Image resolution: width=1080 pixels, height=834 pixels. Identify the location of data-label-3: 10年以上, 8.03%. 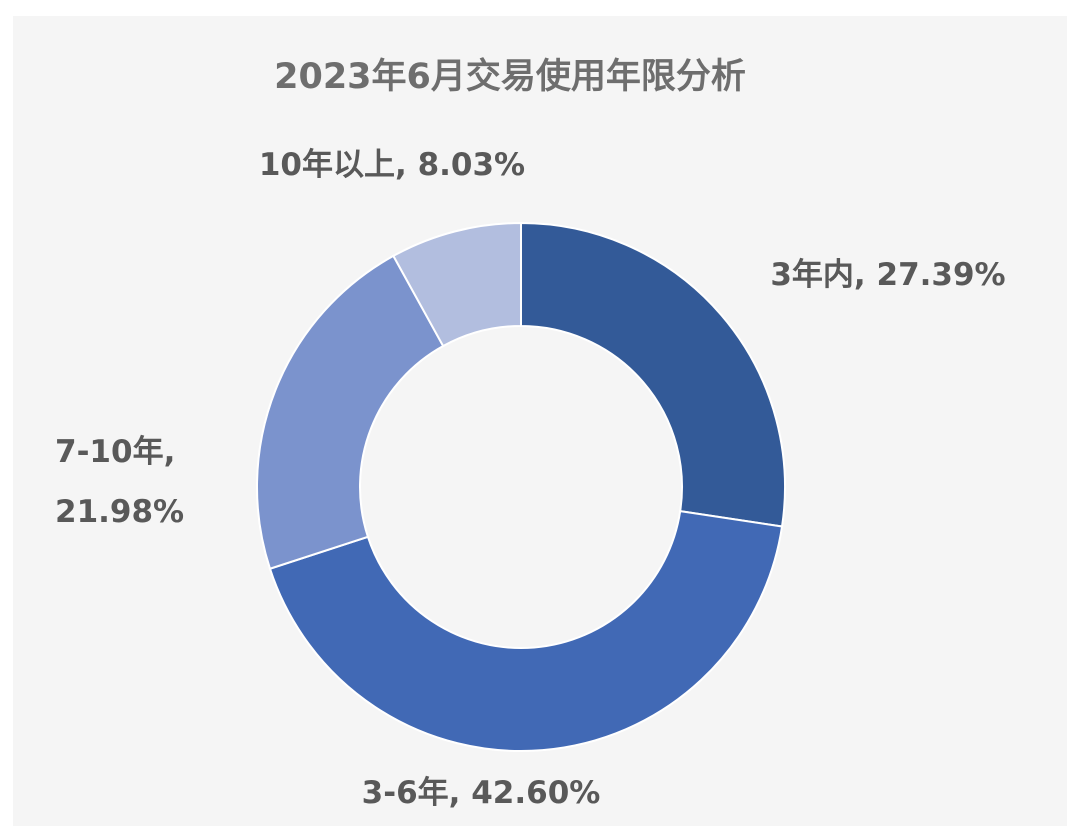
(392, 165).